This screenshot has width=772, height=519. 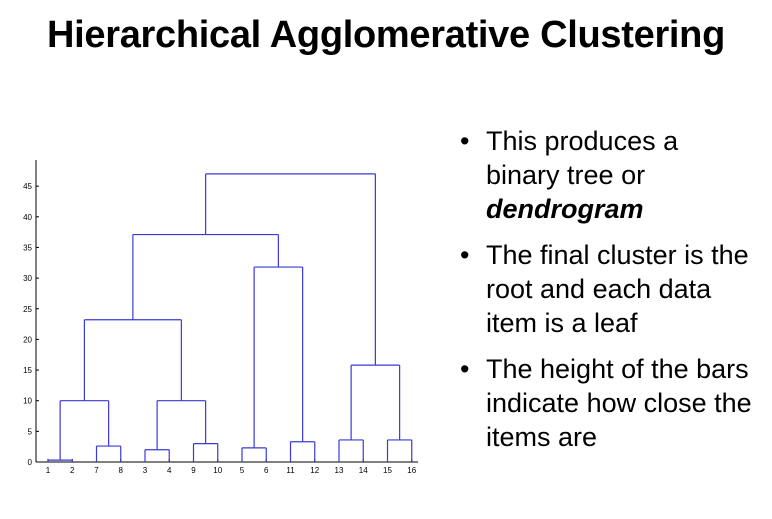 What do you see at coordinates (411, 470) in the screenshot?
I see `x-tick-label: 16` at bounding box center [411, 470].